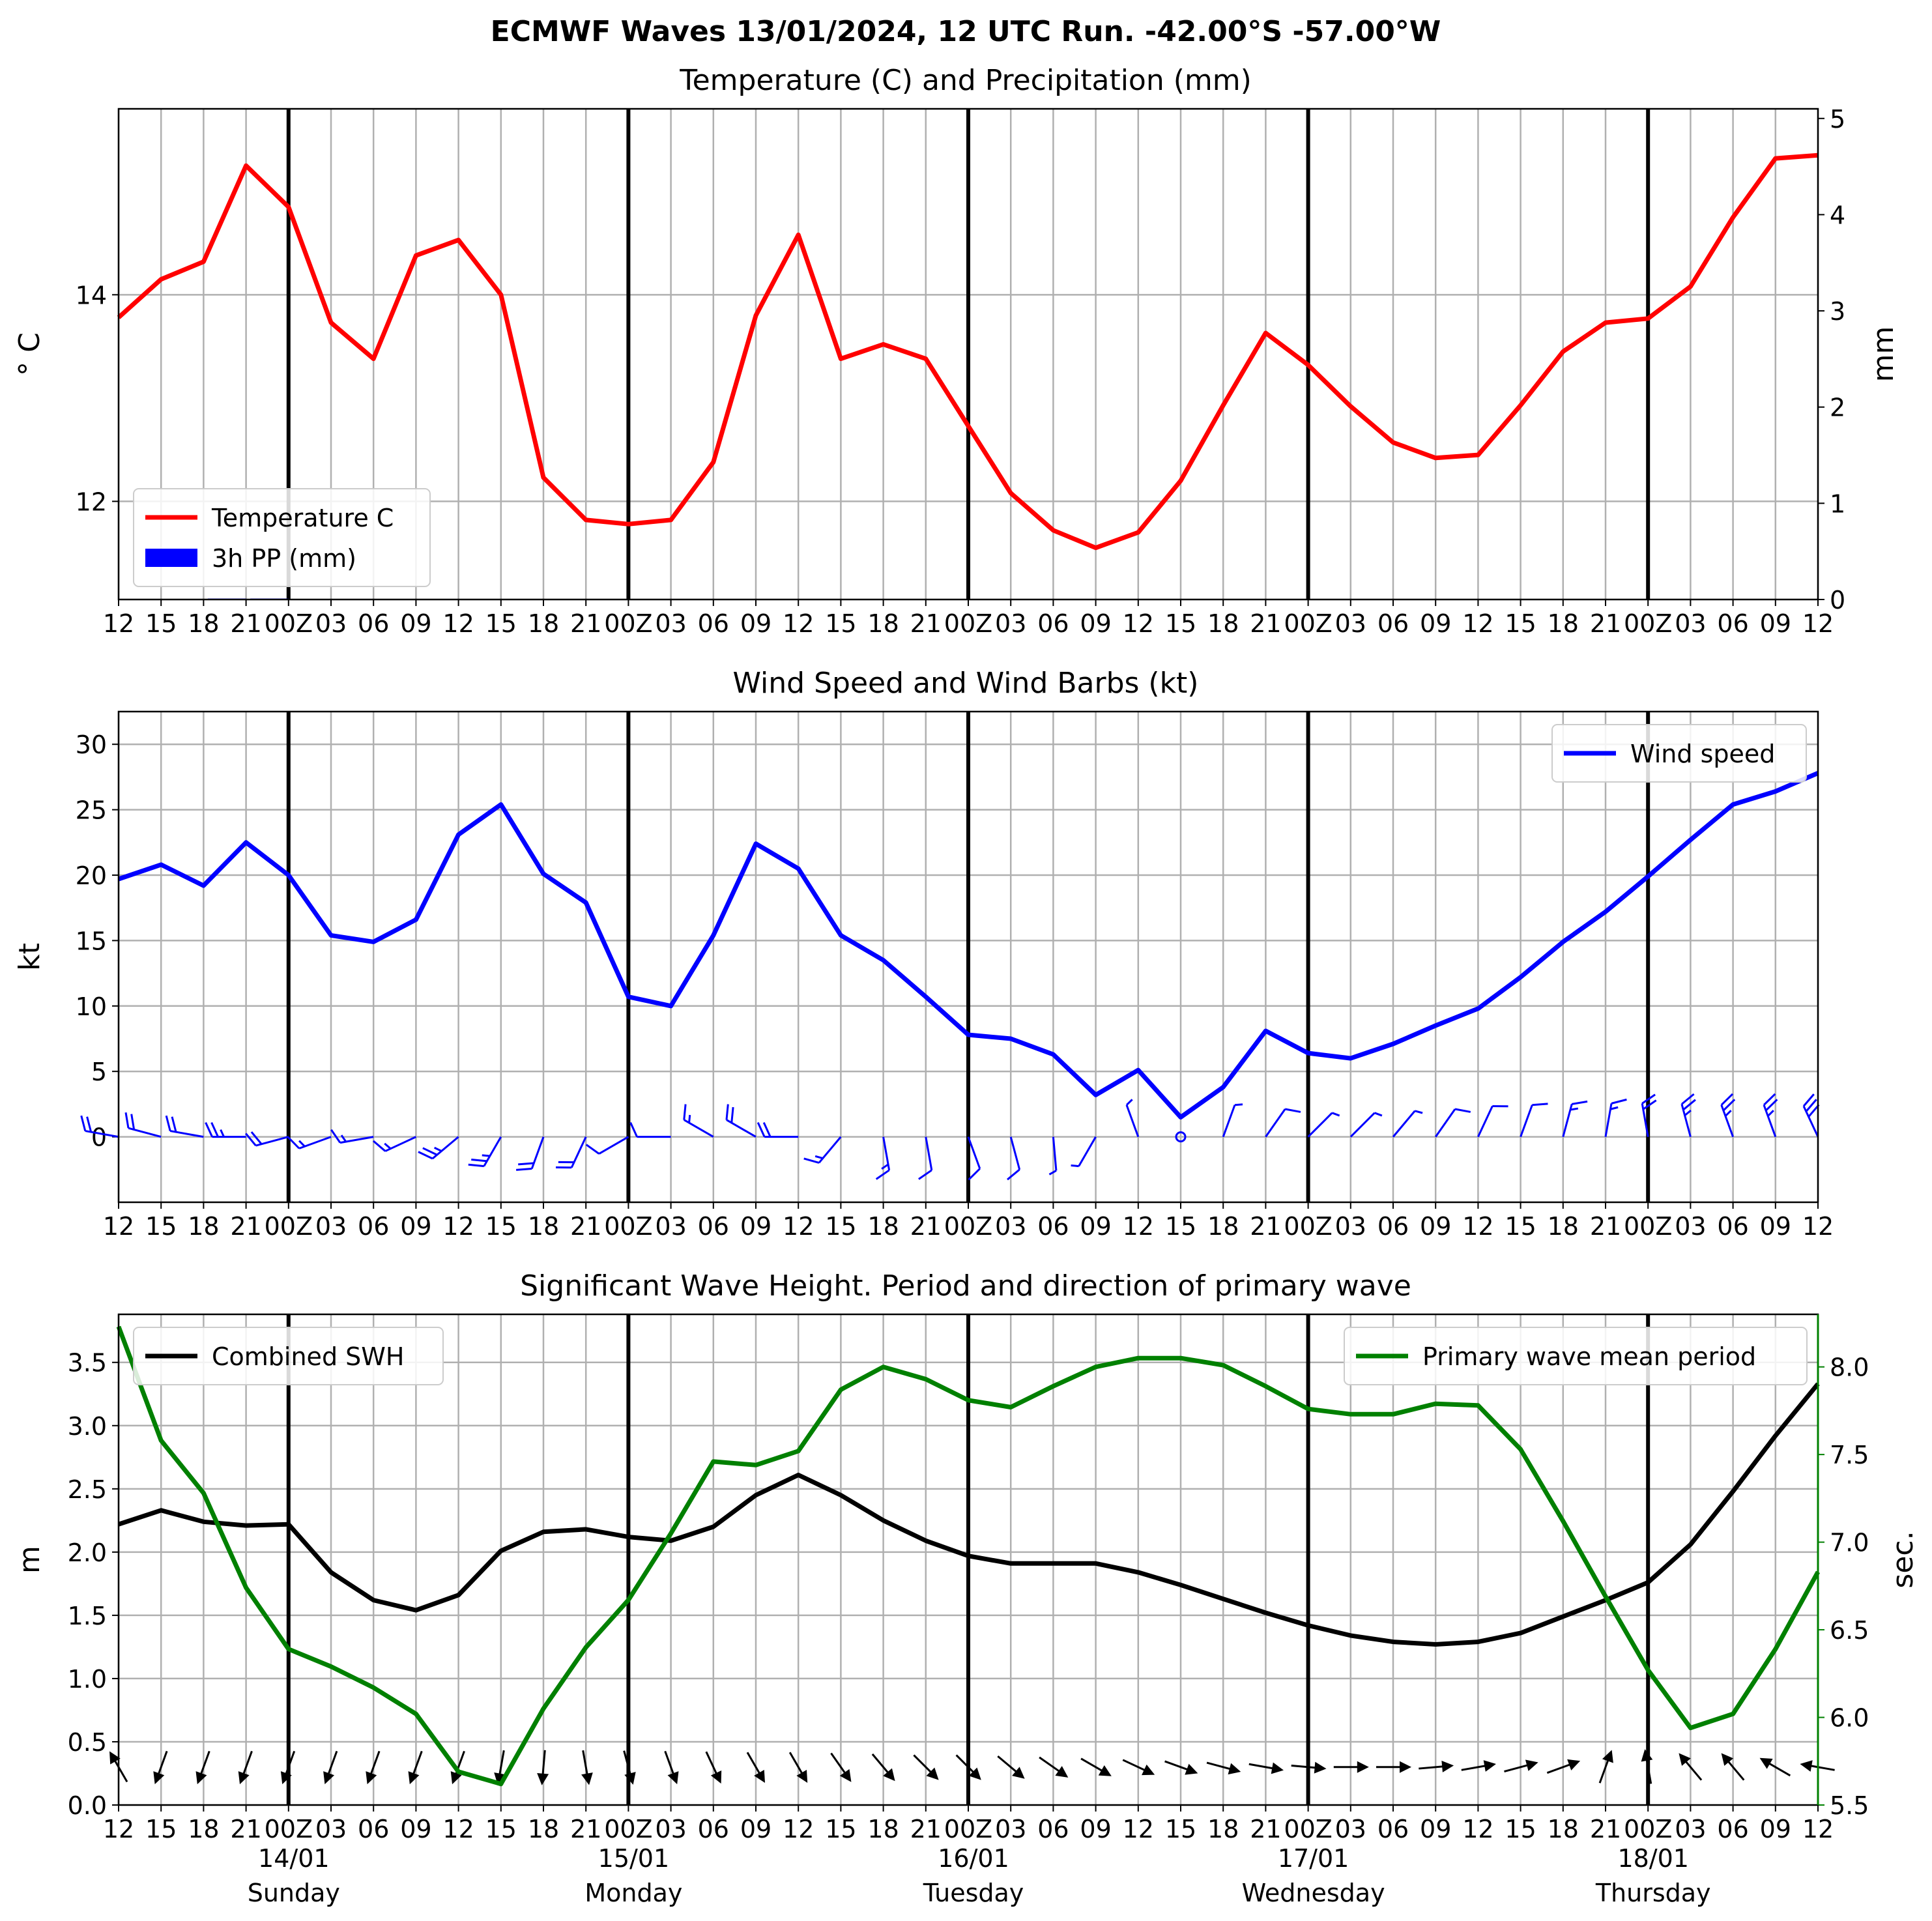  I want to click on y-tick-label: 14, so click(91, 295).